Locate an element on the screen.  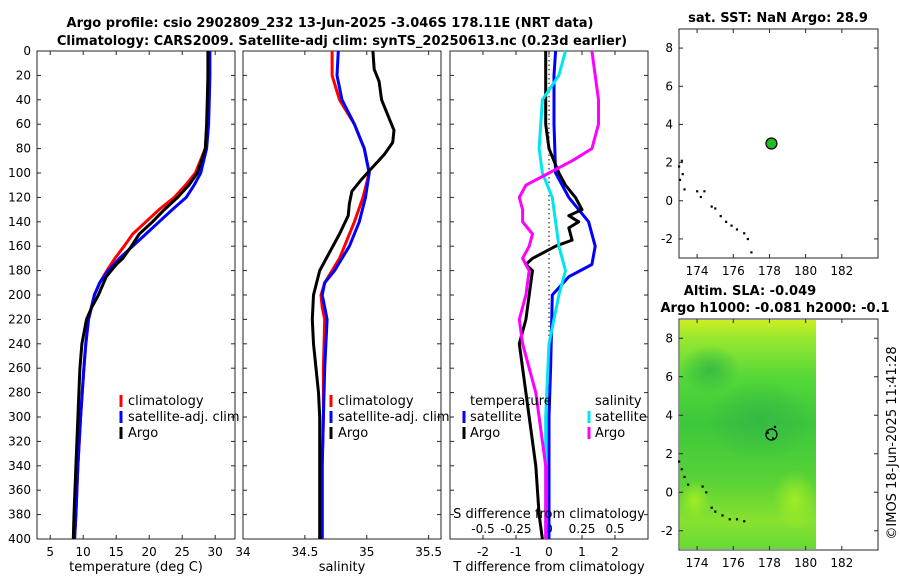
x-tick-label: 30 is located at coordinates (215, 552).